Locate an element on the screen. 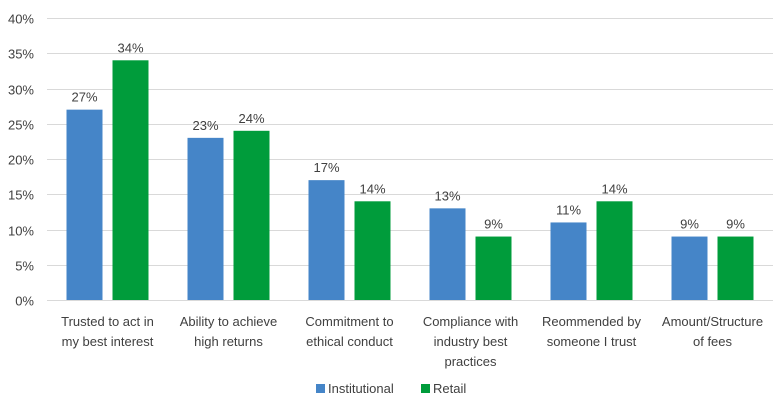  y-tick-label: 10% is located at coordinates (21, 231).